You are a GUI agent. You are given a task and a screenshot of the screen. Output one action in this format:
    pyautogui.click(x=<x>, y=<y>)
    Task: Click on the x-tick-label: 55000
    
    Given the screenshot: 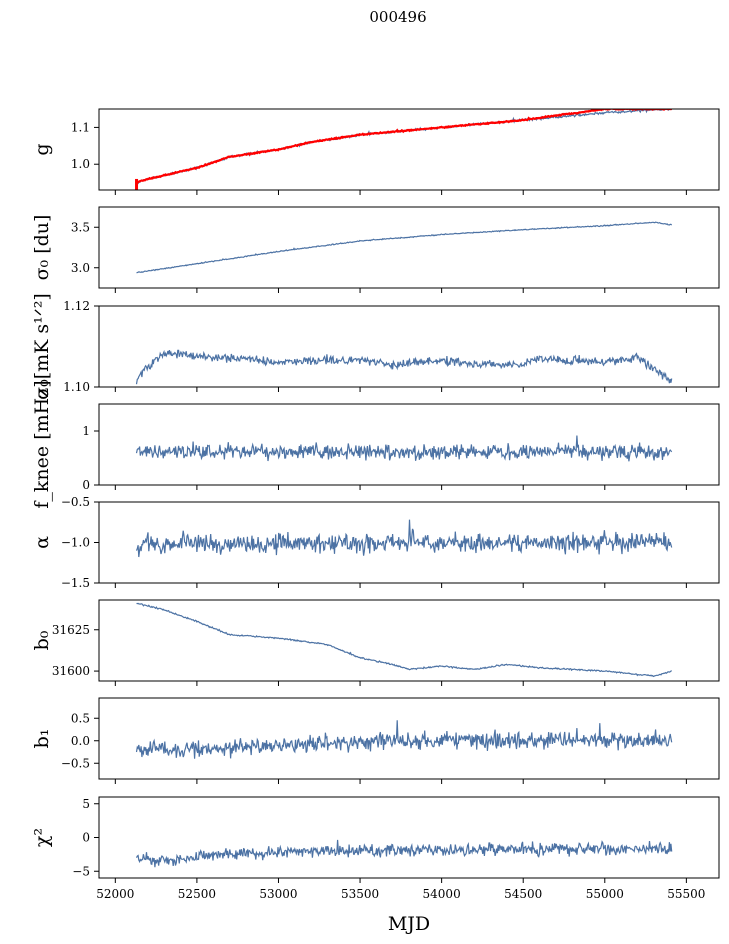 What is the action you would take?
    pyautogui.click(x=605, y=894)
    